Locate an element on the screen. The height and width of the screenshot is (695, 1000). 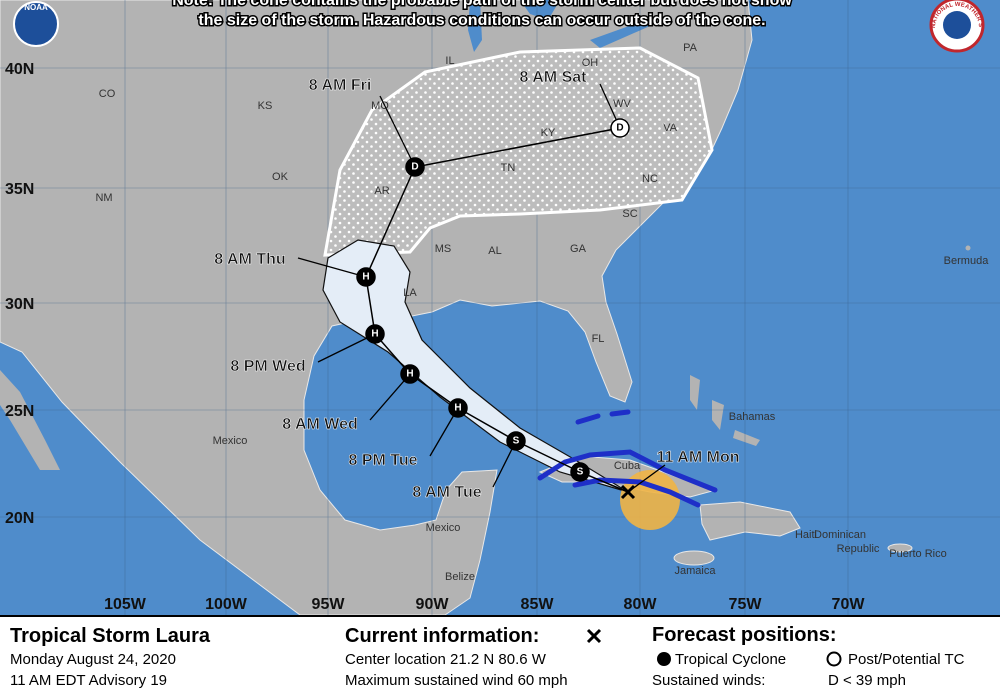
lon-label: 75W is located at coordinates (746, 604).